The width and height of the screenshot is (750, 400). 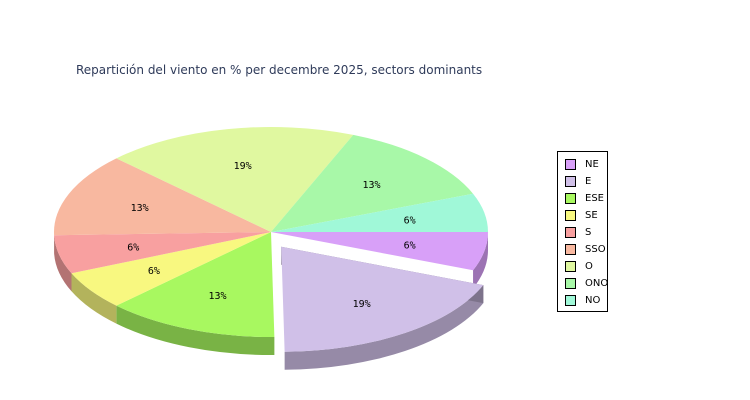 What do you see at coordinates (162, 253) in the screenshot?
I see `pie-slice-s` at bounding box center [162, 253].